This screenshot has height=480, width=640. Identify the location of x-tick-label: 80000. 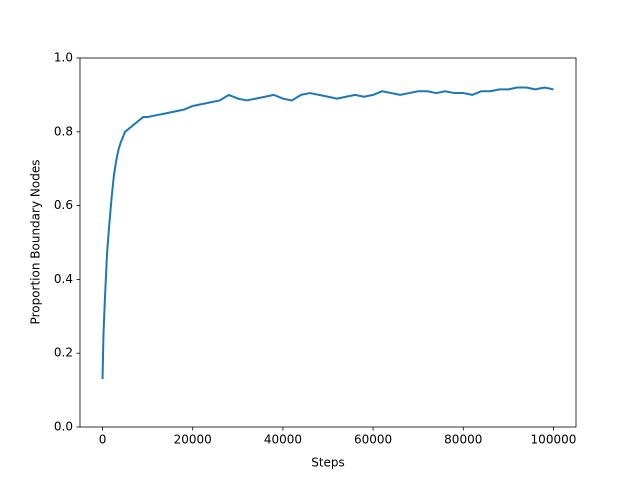
(463, 440).